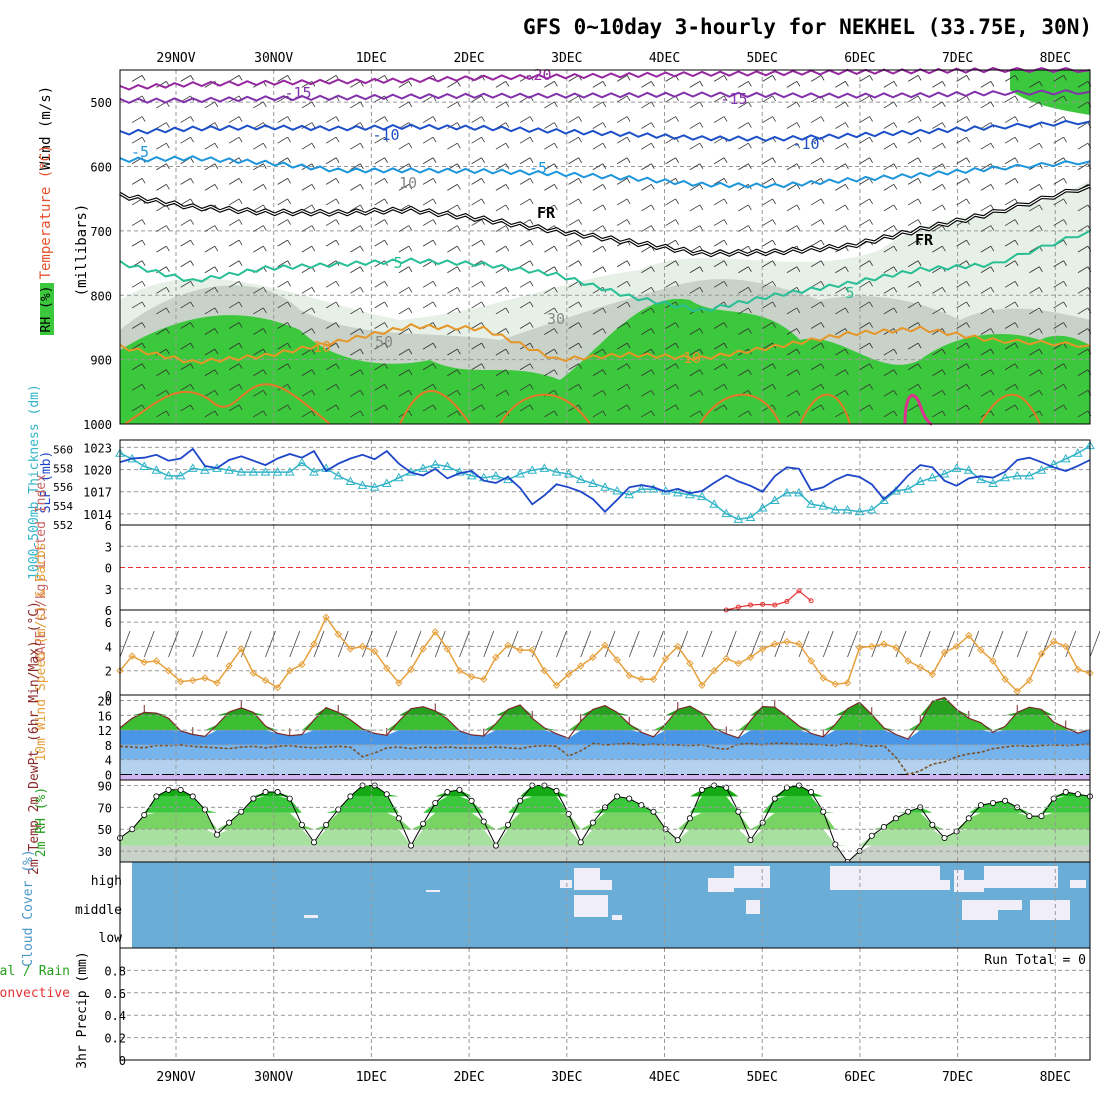 Image resolution: width=1100 pixels, height=1100 pixels. Describe the element at coordinates (546, 213) in the screenshot. I see `contour-label: FR` at that location.